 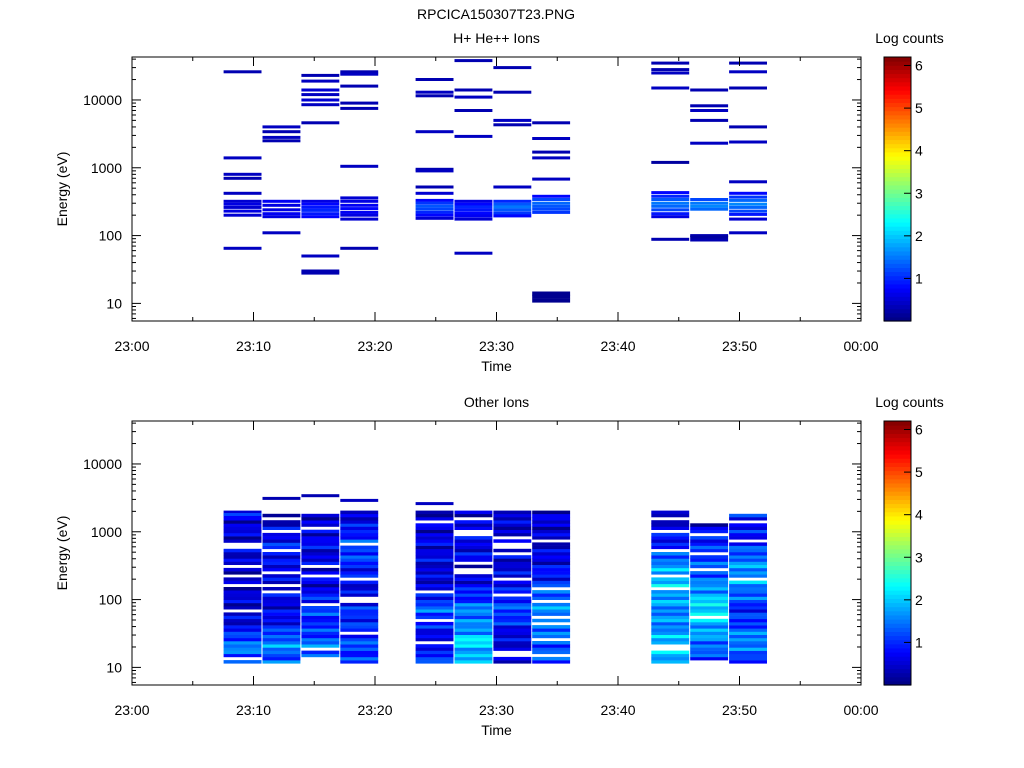 What do you see at coordinates (919, 642) in the screenshot?
I see `colorbar-tick-label: 1` at bounding box center [919, 642].